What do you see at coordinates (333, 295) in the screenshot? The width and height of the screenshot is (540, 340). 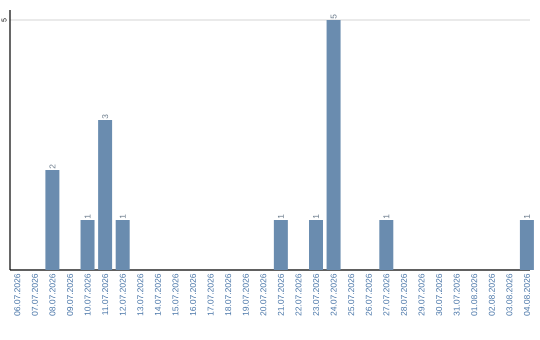 I see `x-tick-label: 24.07.2026` at bounding box center [333, 295].